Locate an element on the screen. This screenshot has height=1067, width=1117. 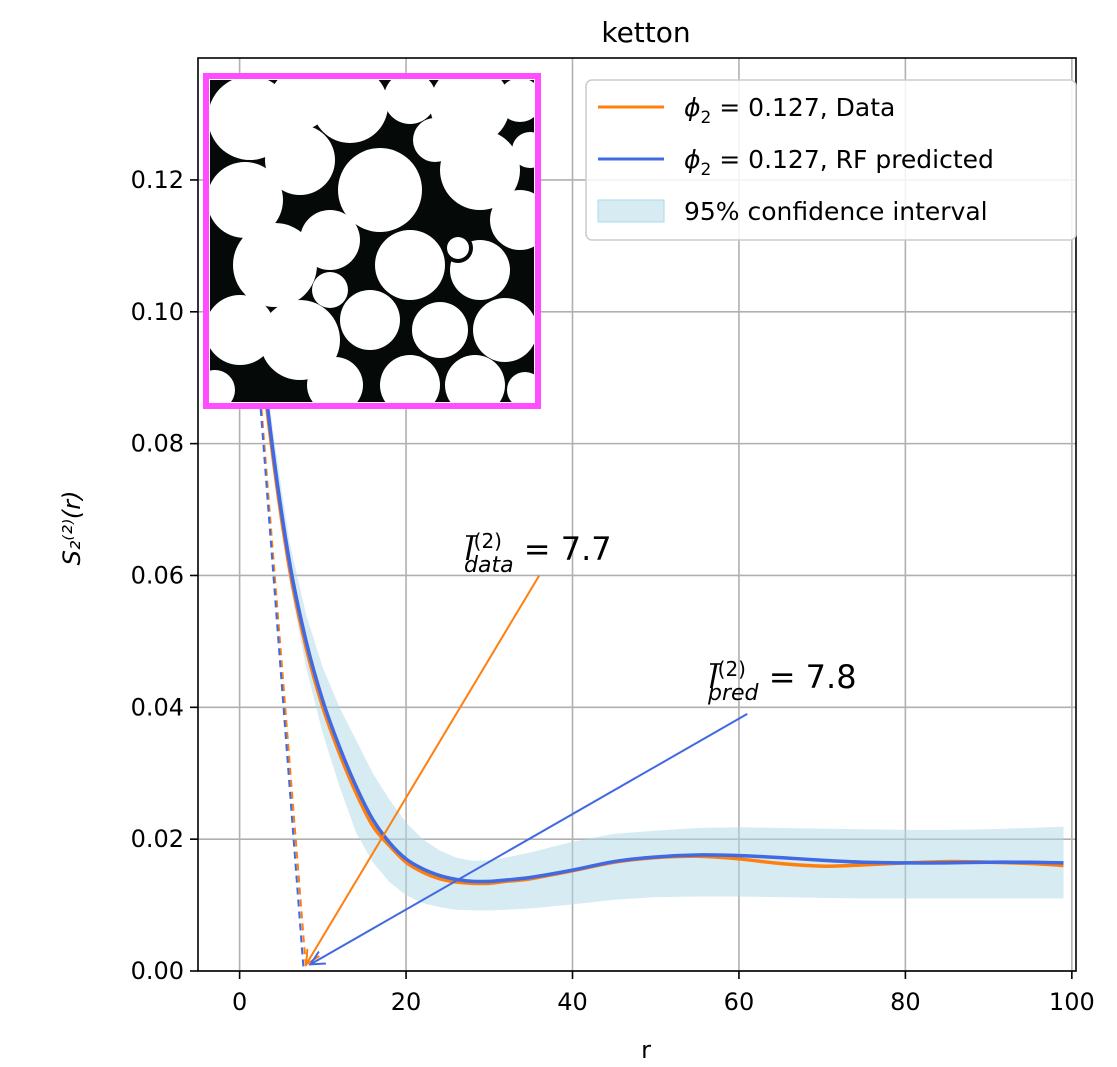
y-tick-label-5: 0.10 is located at coordinates (157, 312).